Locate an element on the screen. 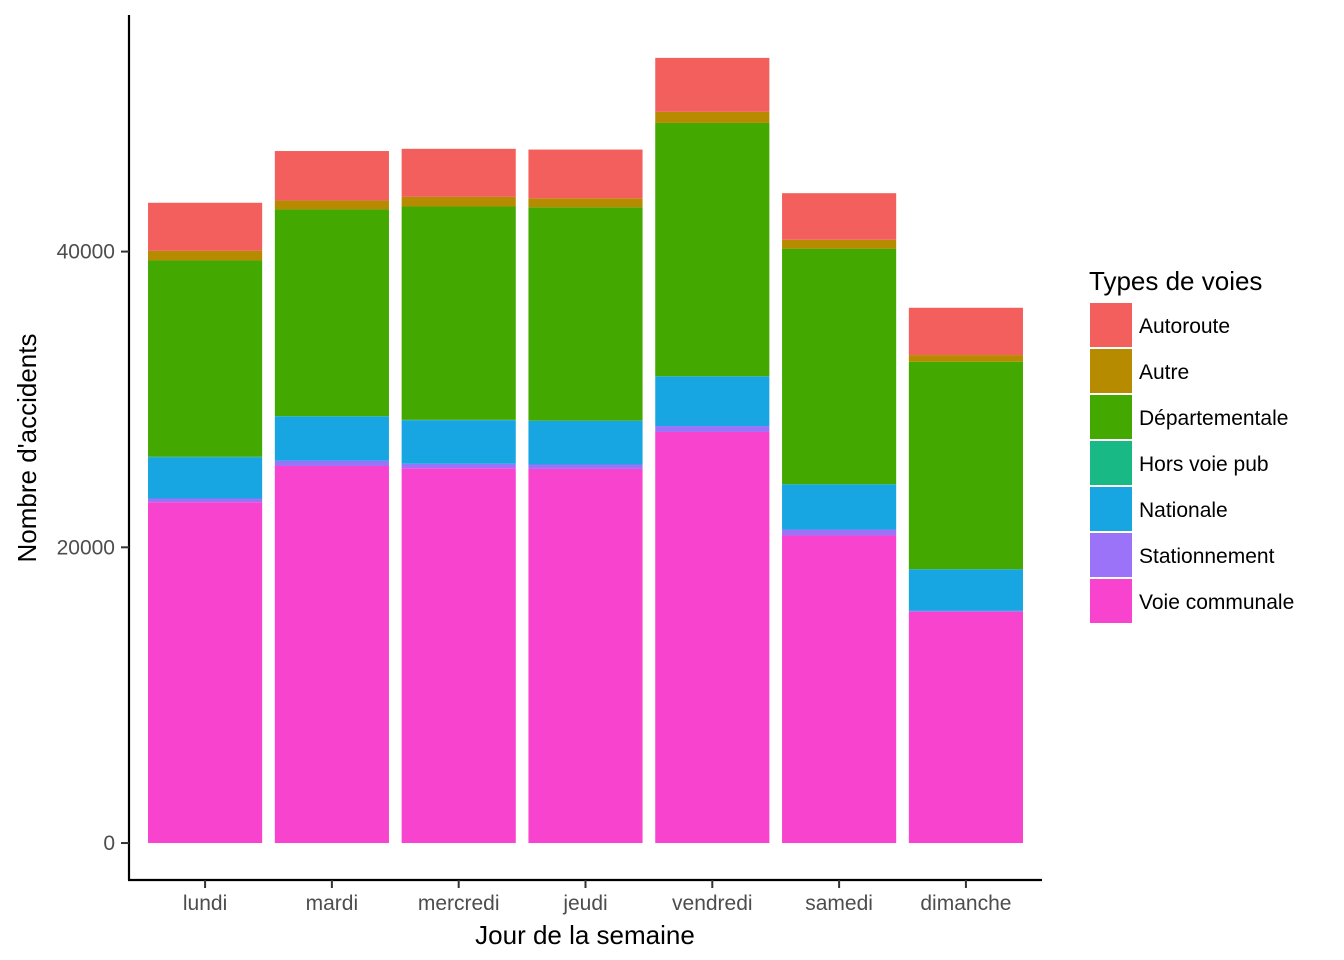 The image size is (1344, 960). x-tick-label-jeudi: jeudi is located at coordinates (584, 903).